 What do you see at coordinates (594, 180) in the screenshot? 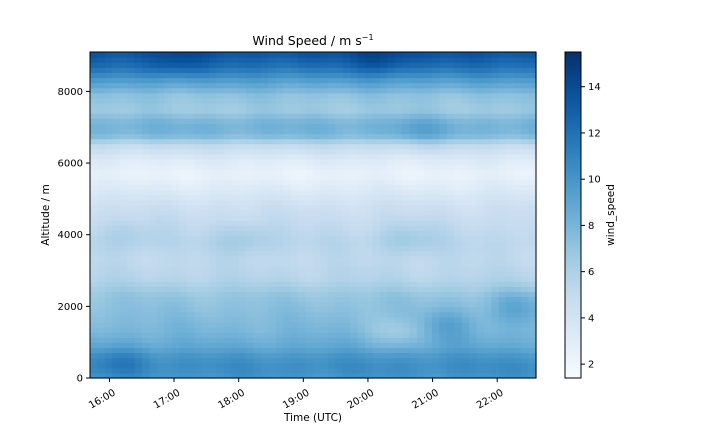
I see `colorbar-tick-label: 10` at bounding box center [594, 180].